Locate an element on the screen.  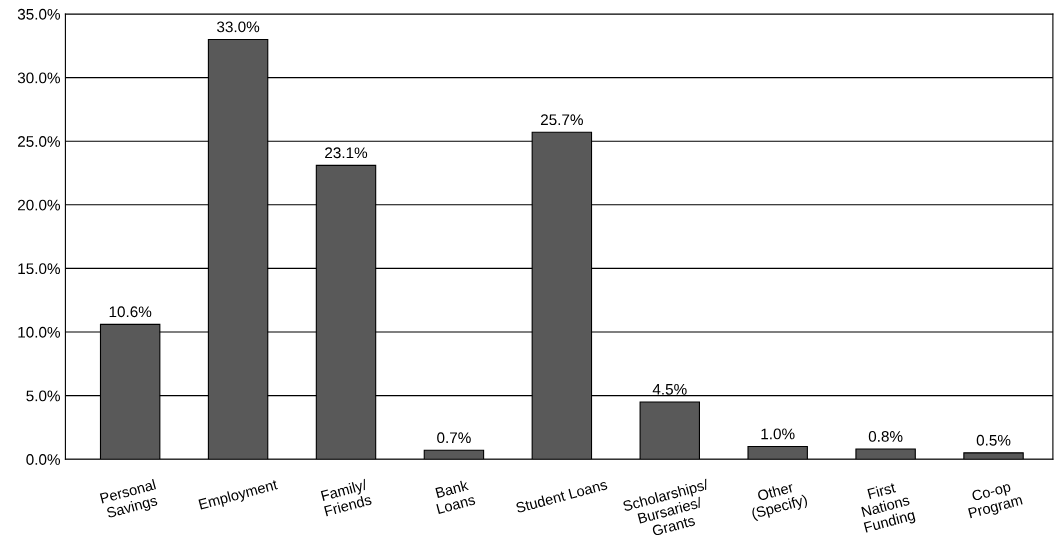
data-label: 10.6% is located at coordinates (130, 312).